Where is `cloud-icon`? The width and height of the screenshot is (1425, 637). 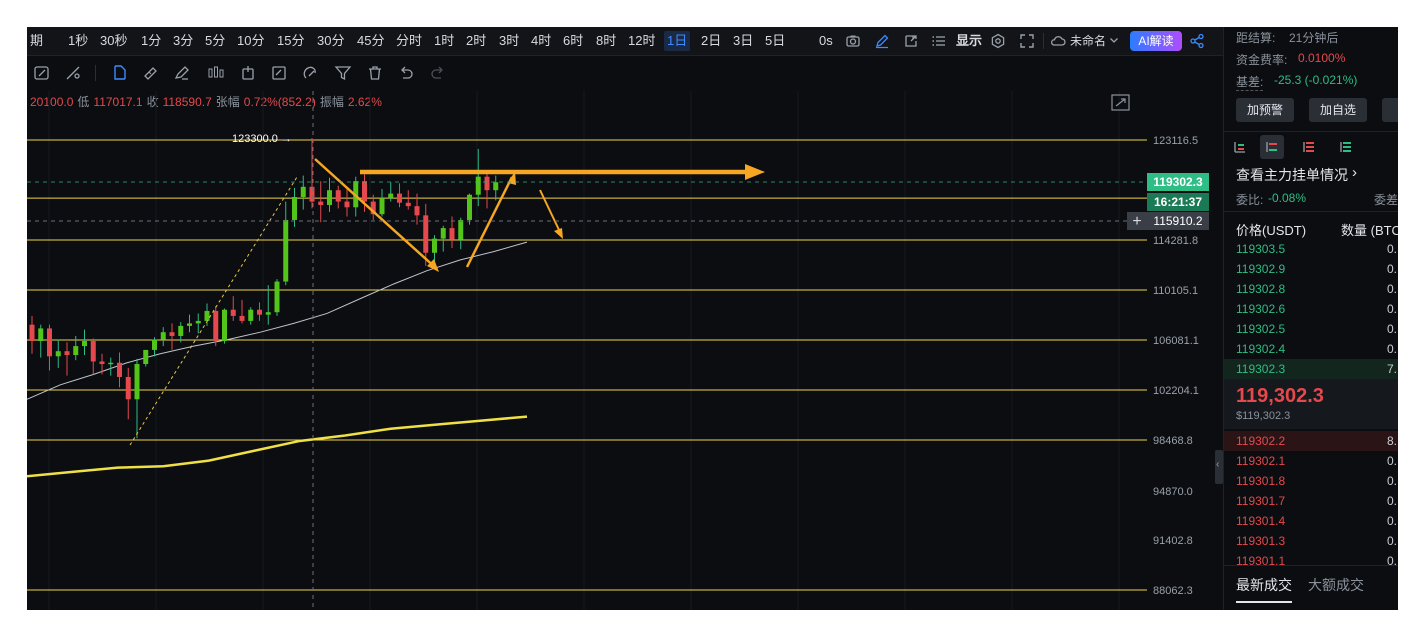 cloud-icon is located at coordinates (1058, 41).